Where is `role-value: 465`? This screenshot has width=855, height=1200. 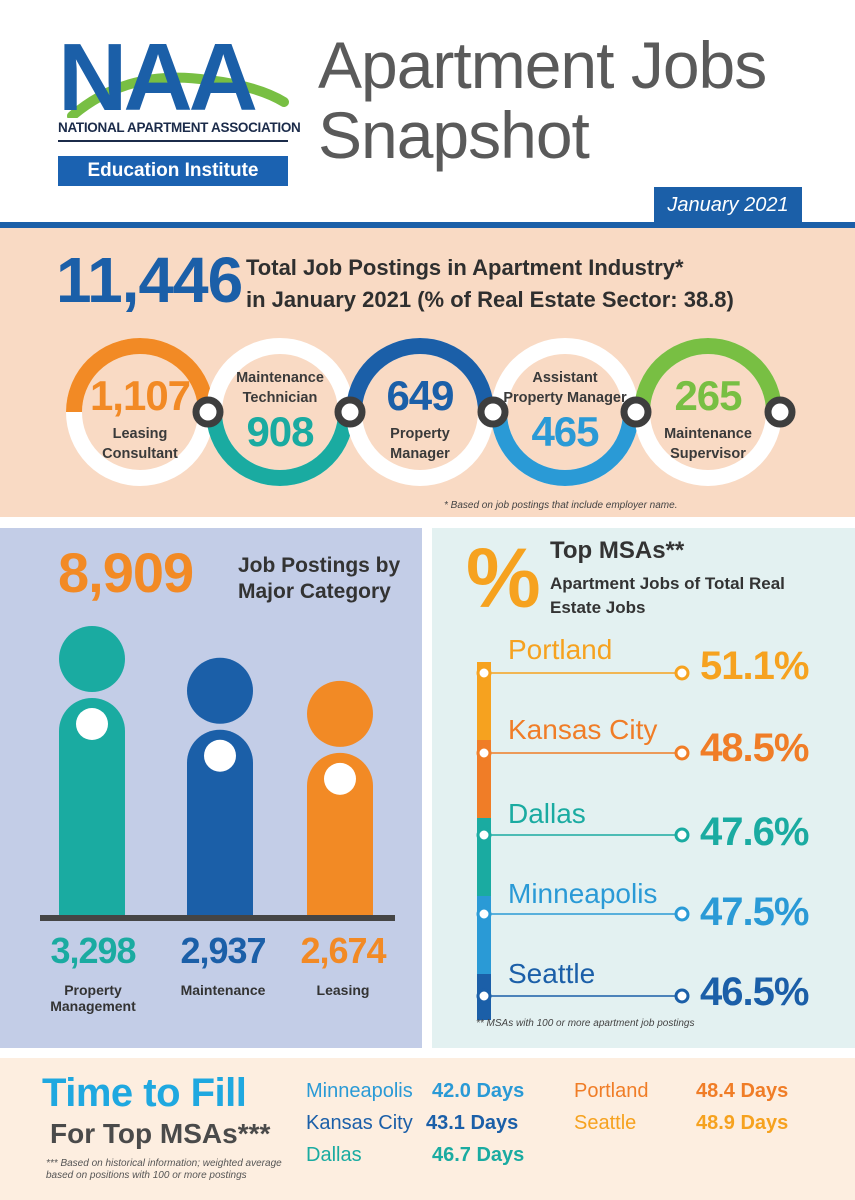 role-value: 465 is located at coordinates (565, 431).